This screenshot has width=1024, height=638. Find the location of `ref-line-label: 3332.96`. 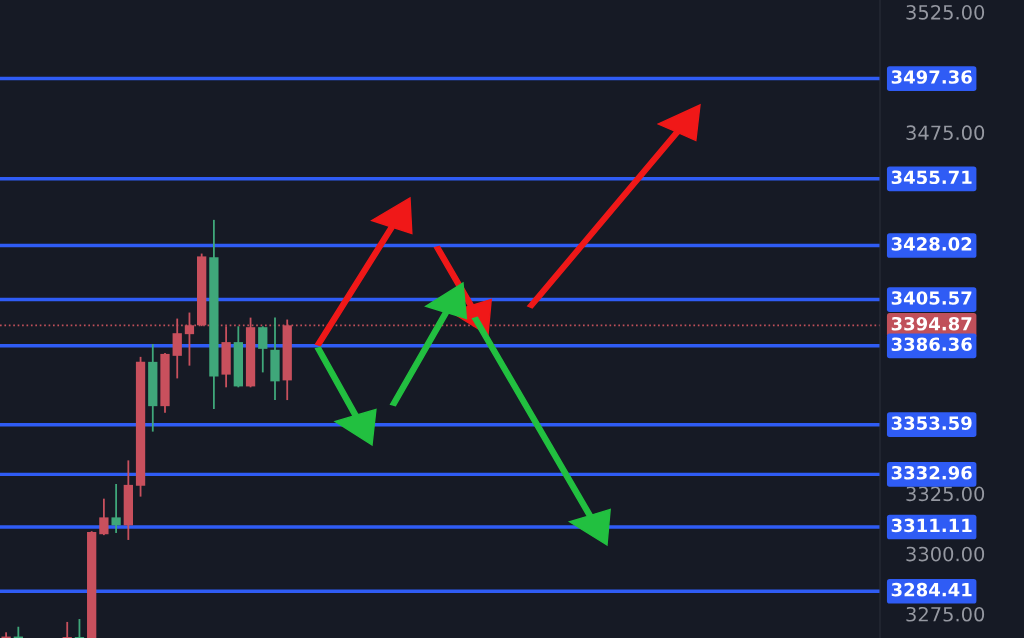

ref-line-label: 3332.96 is located at coordinates (931, 472).